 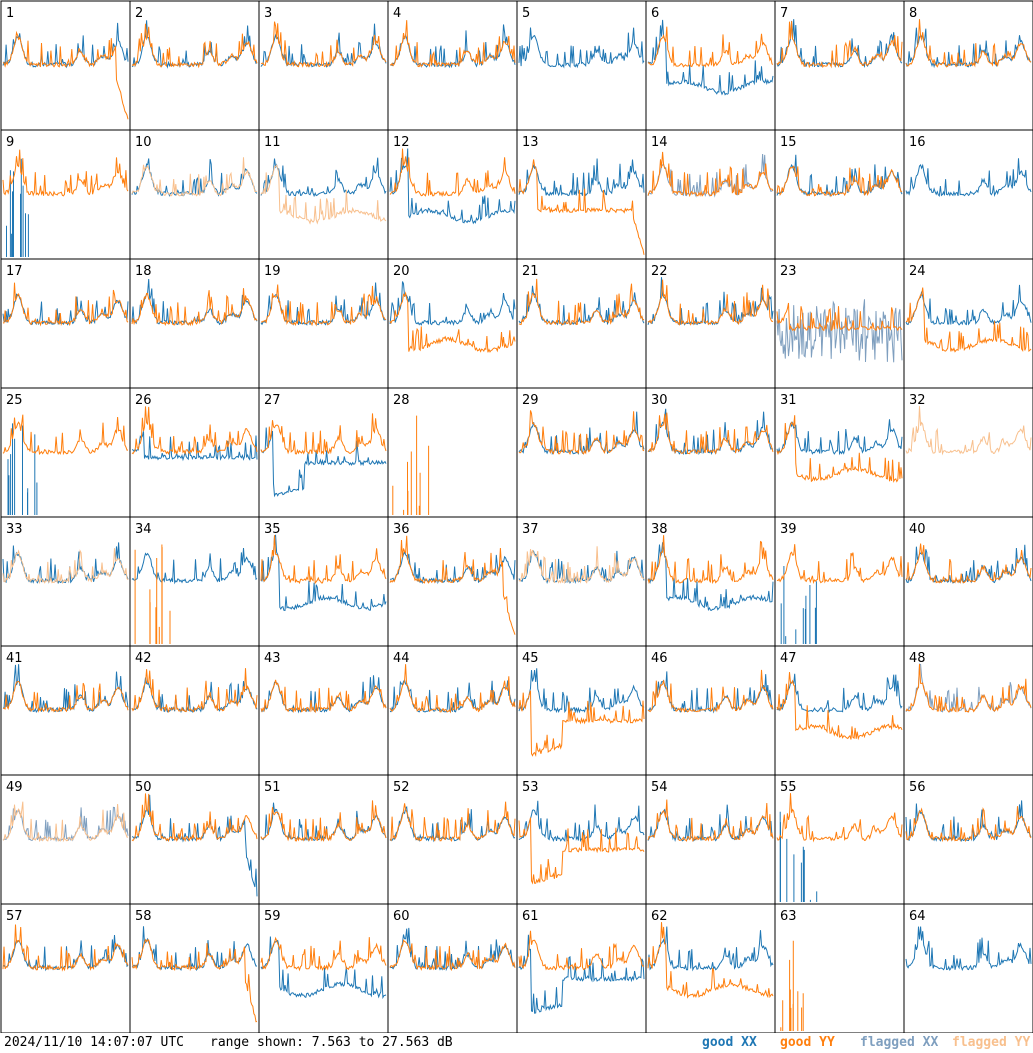 I want to click on panel-10: 10, so click(x=194, y=194).